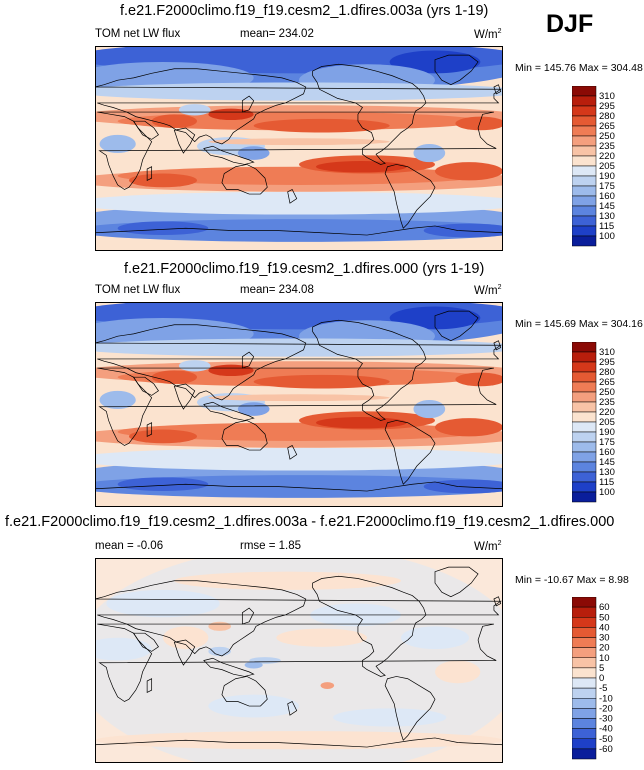 The image size is (644, 770). Describe the element at coordinates (607, 206) in the screenshot. I see `colorbar-tick-label: 145` at that location.